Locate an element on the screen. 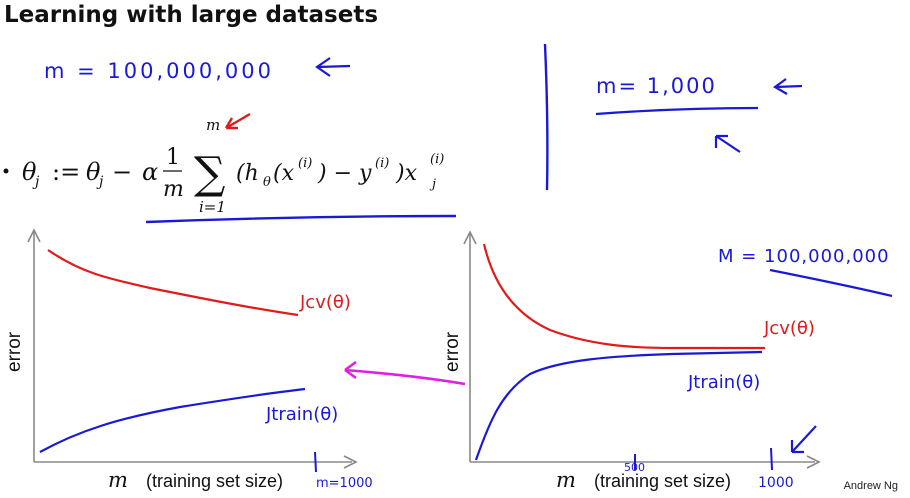 The height and width of the screenshot is (498, 910). right-train-error-curve is located at coordinates (618, 405).